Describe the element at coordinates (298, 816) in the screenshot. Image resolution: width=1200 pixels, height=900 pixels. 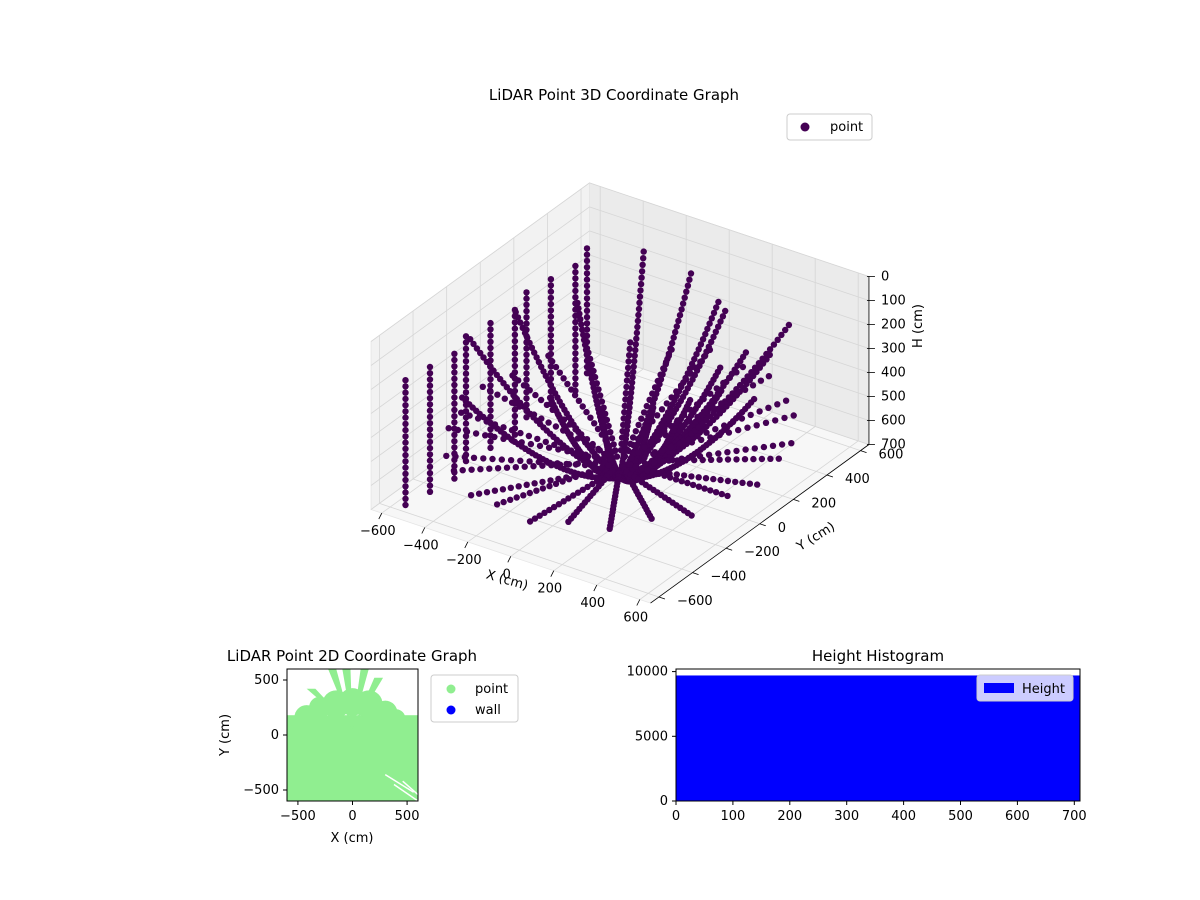
I see `x-tick-label-2d: −500` at that location.